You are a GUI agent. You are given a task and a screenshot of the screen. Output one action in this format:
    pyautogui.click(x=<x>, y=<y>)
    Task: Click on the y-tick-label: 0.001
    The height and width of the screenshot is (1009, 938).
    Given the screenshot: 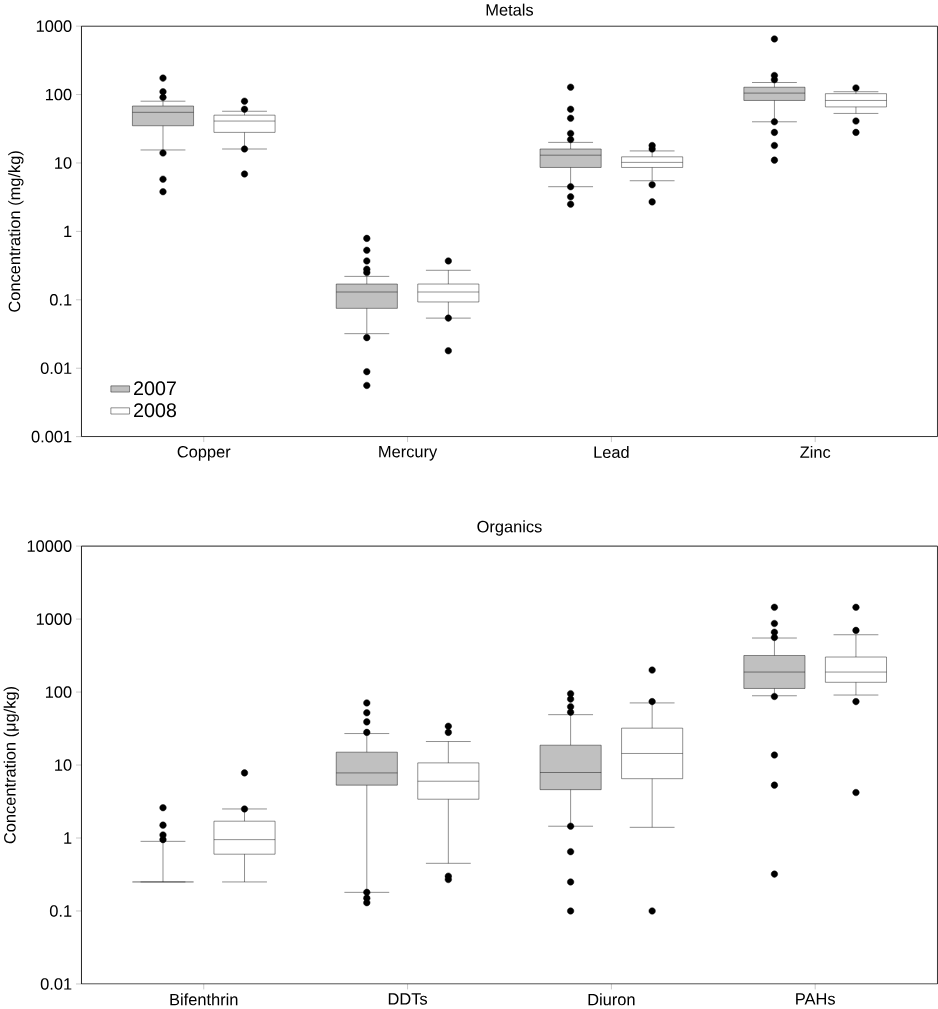 What is the action you would take?
    pyautogui.click(x=51, y=436)
    